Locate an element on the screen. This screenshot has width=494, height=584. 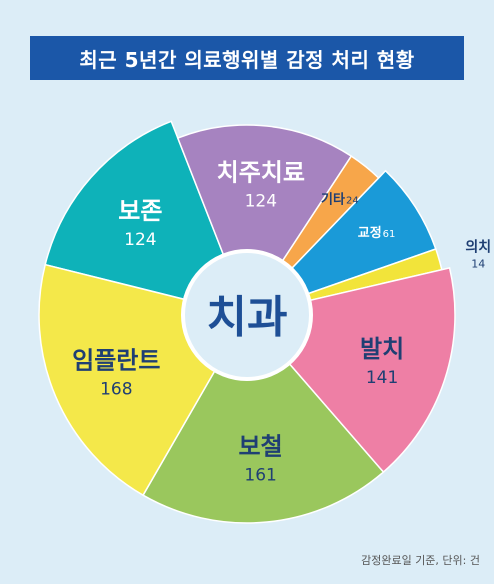
slice-label-value-5: 14 is located at coordinates (478, 264).